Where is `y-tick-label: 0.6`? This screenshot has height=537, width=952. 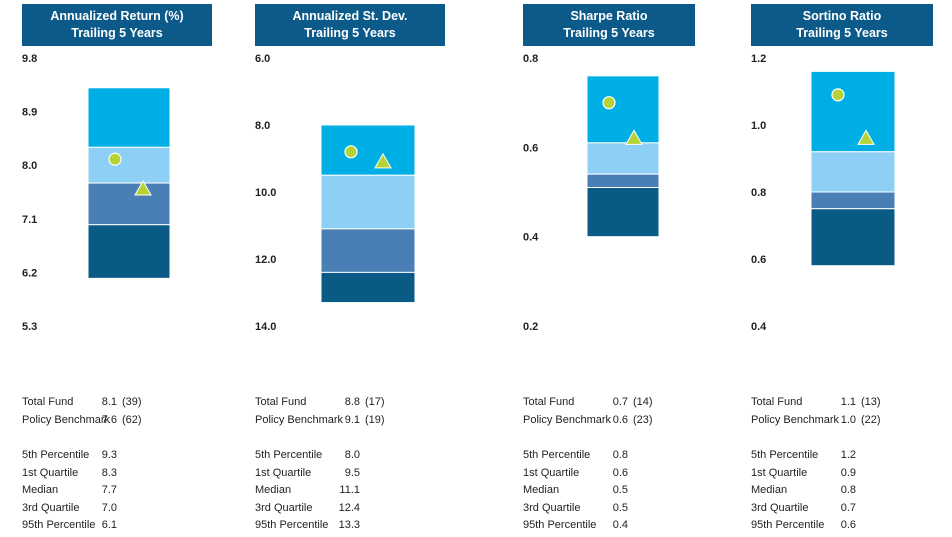
y-tick-label: 0.6 is located at coordinates (530, 148).